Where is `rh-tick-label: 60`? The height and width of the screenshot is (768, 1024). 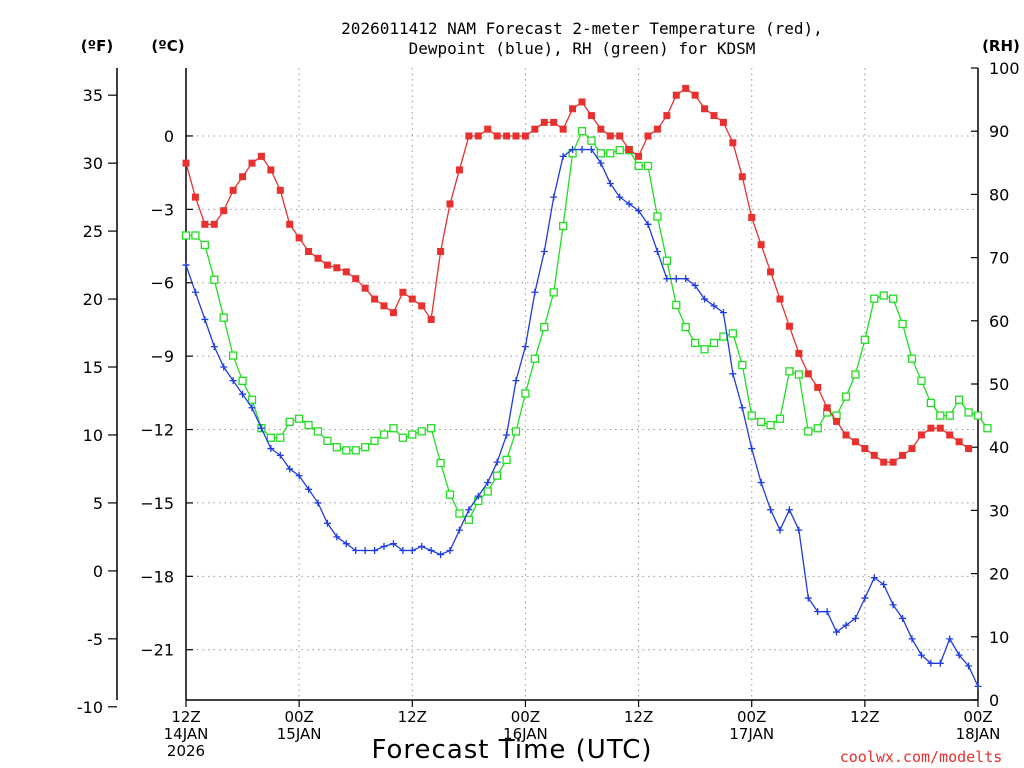 rh-tick-label: 60 is located at coordinates (999, 321).